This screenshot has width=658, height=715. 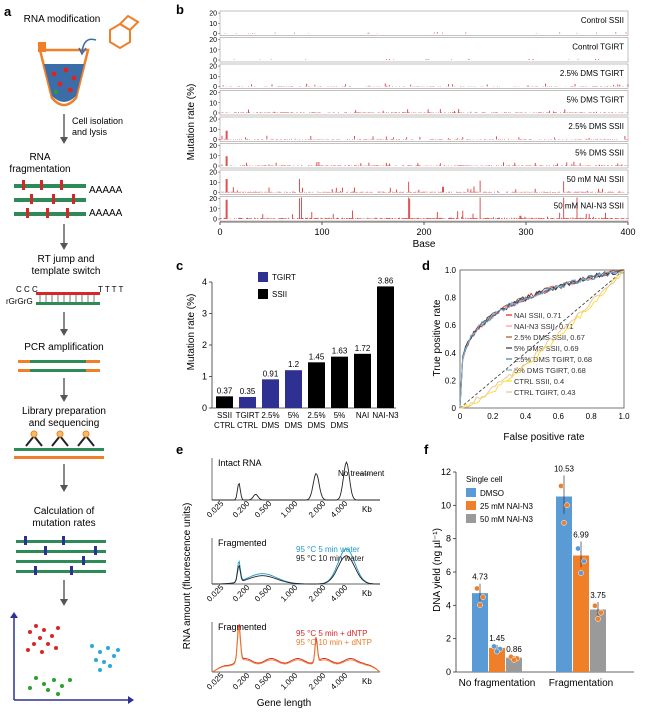 What do you see at coordinates (425, 33) in the screenshot?
I see `b-mutation-bars` at bounding box center [425, 33].